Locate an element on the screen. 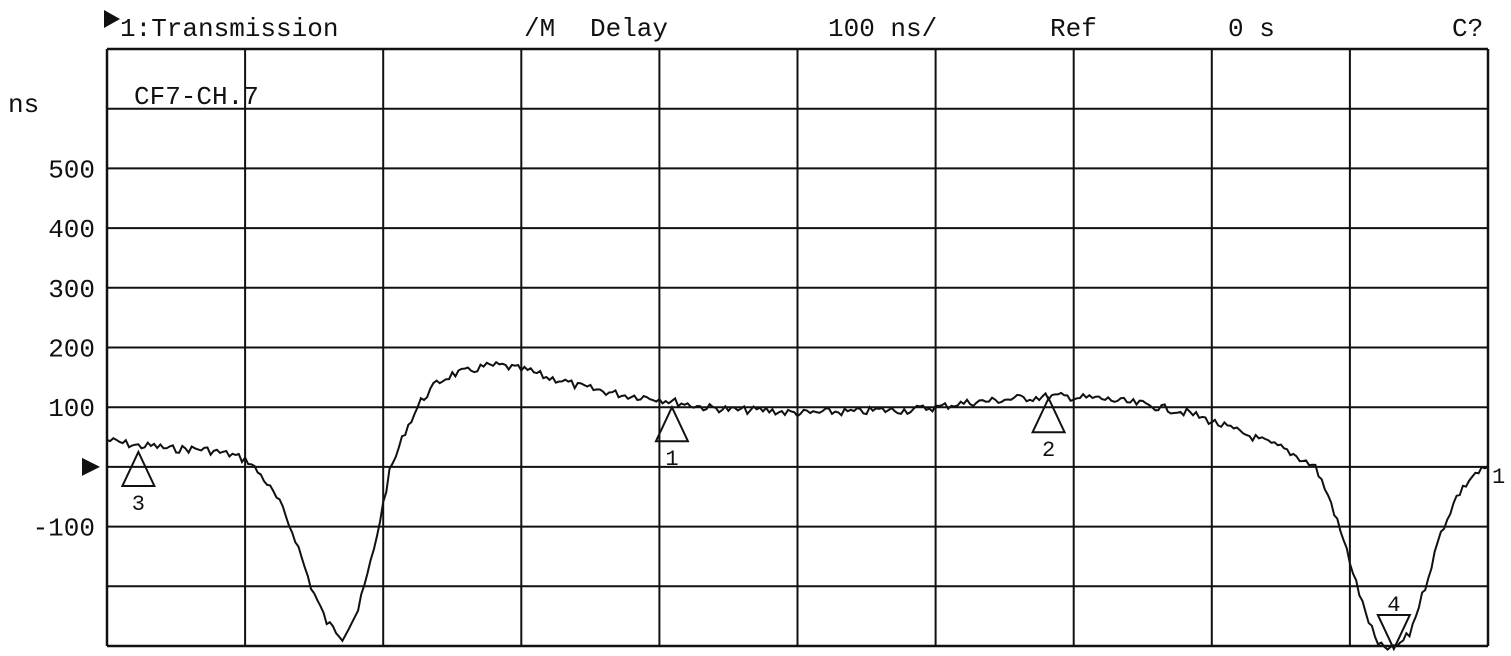  cal-status: C? is located at coordinates (1467, 29).